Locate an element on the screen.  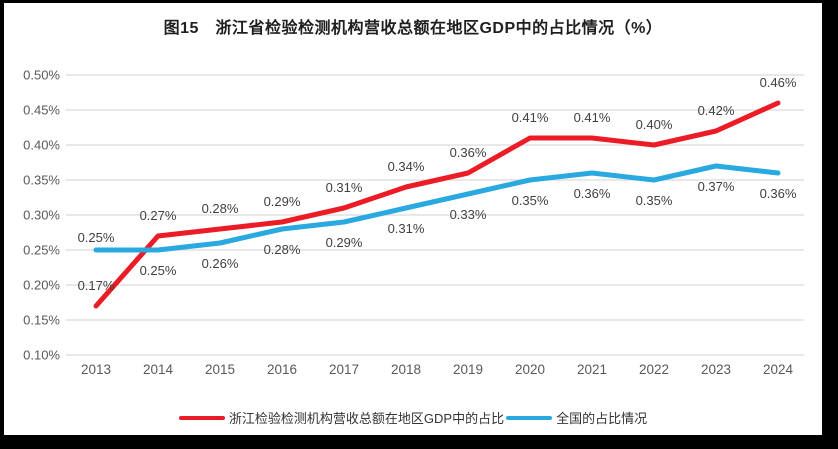
data-label-series-0: 0.29% is located at coordinates (282, 201).